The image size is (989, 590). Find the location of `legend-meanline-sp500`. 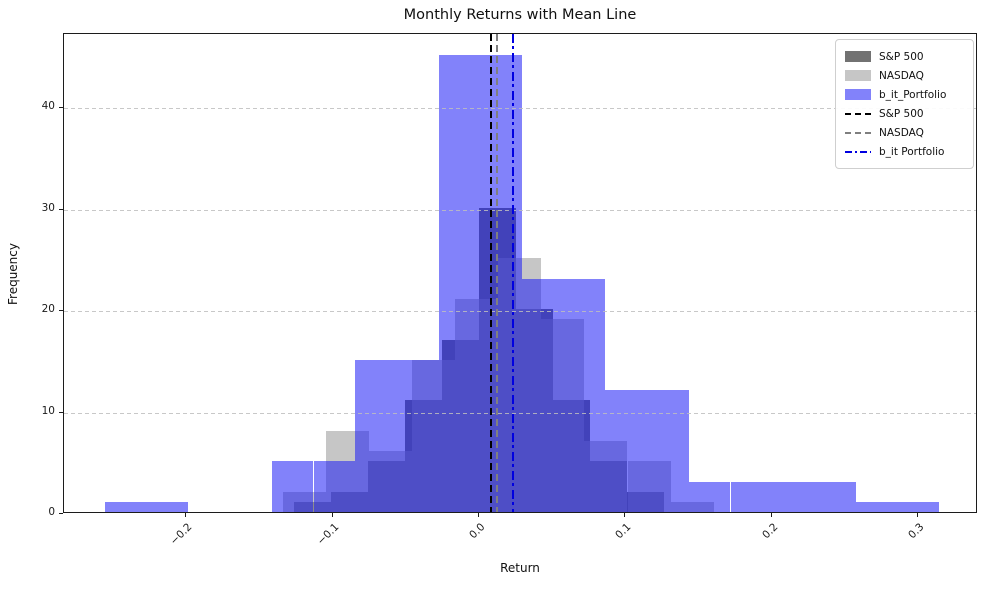

legend-meanline-sp500 is located at coordinates (858, 113).